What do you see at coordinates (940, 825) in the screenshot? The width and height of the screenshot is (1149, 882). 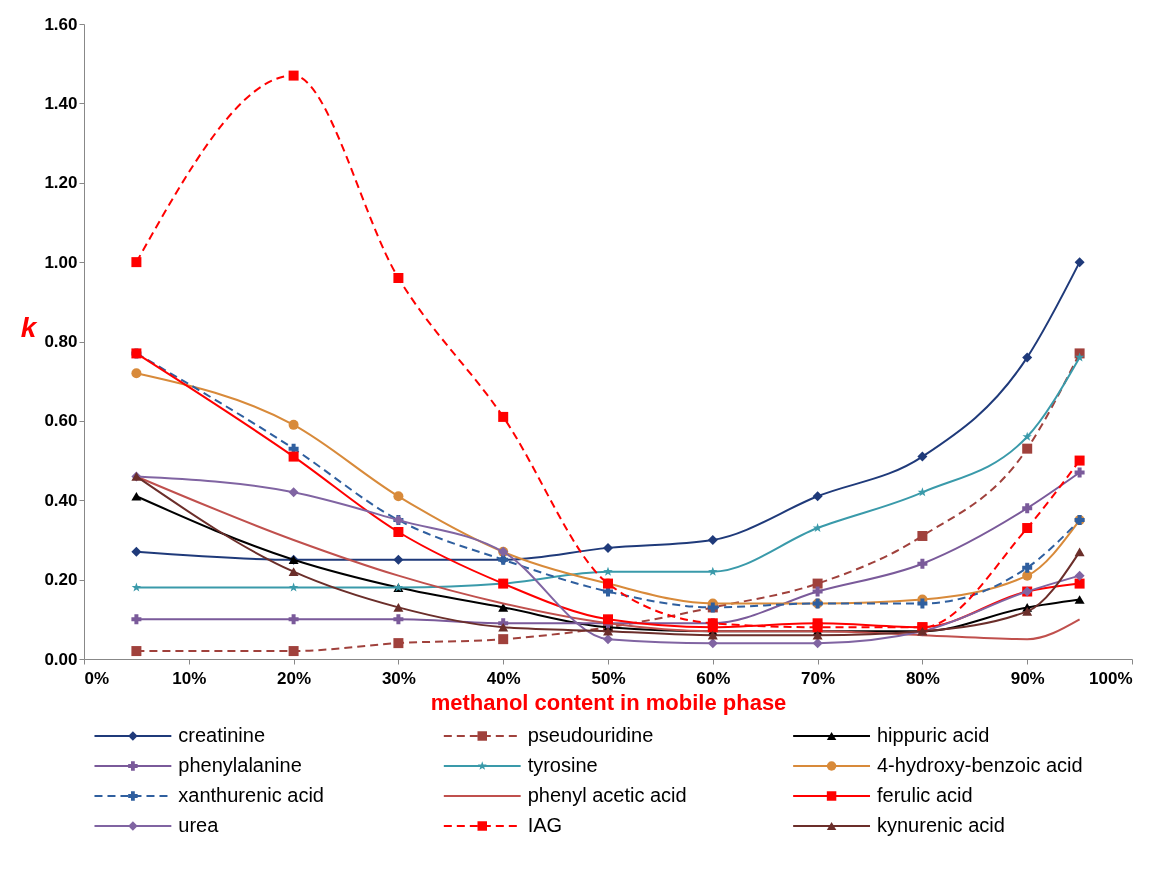 I see `legend-label: kynurenic acid` at bounding box center [940, 825].